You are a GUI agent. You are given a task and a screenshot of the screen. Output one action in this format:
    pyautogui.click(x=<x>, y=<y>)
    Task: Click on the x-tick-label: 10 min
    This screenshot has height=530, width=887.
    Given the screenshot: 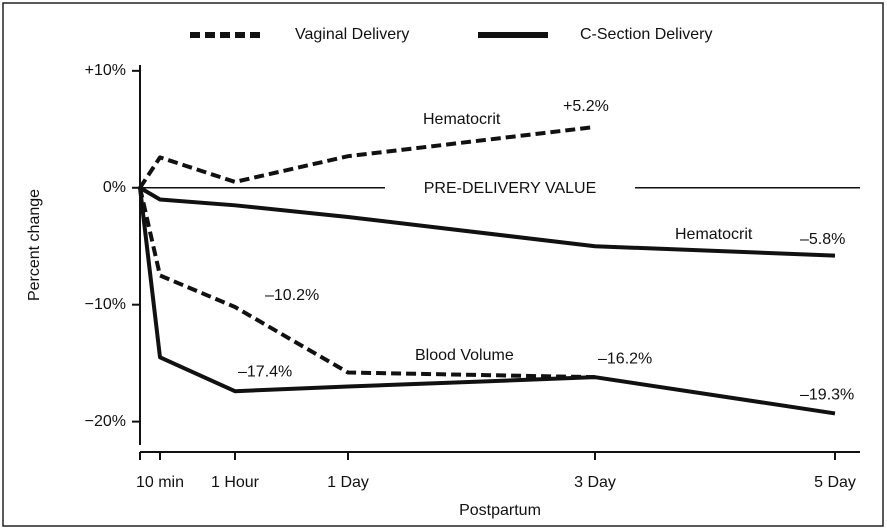 What is the action you would take?
    pyautogui.click(x=160, y=482)
    